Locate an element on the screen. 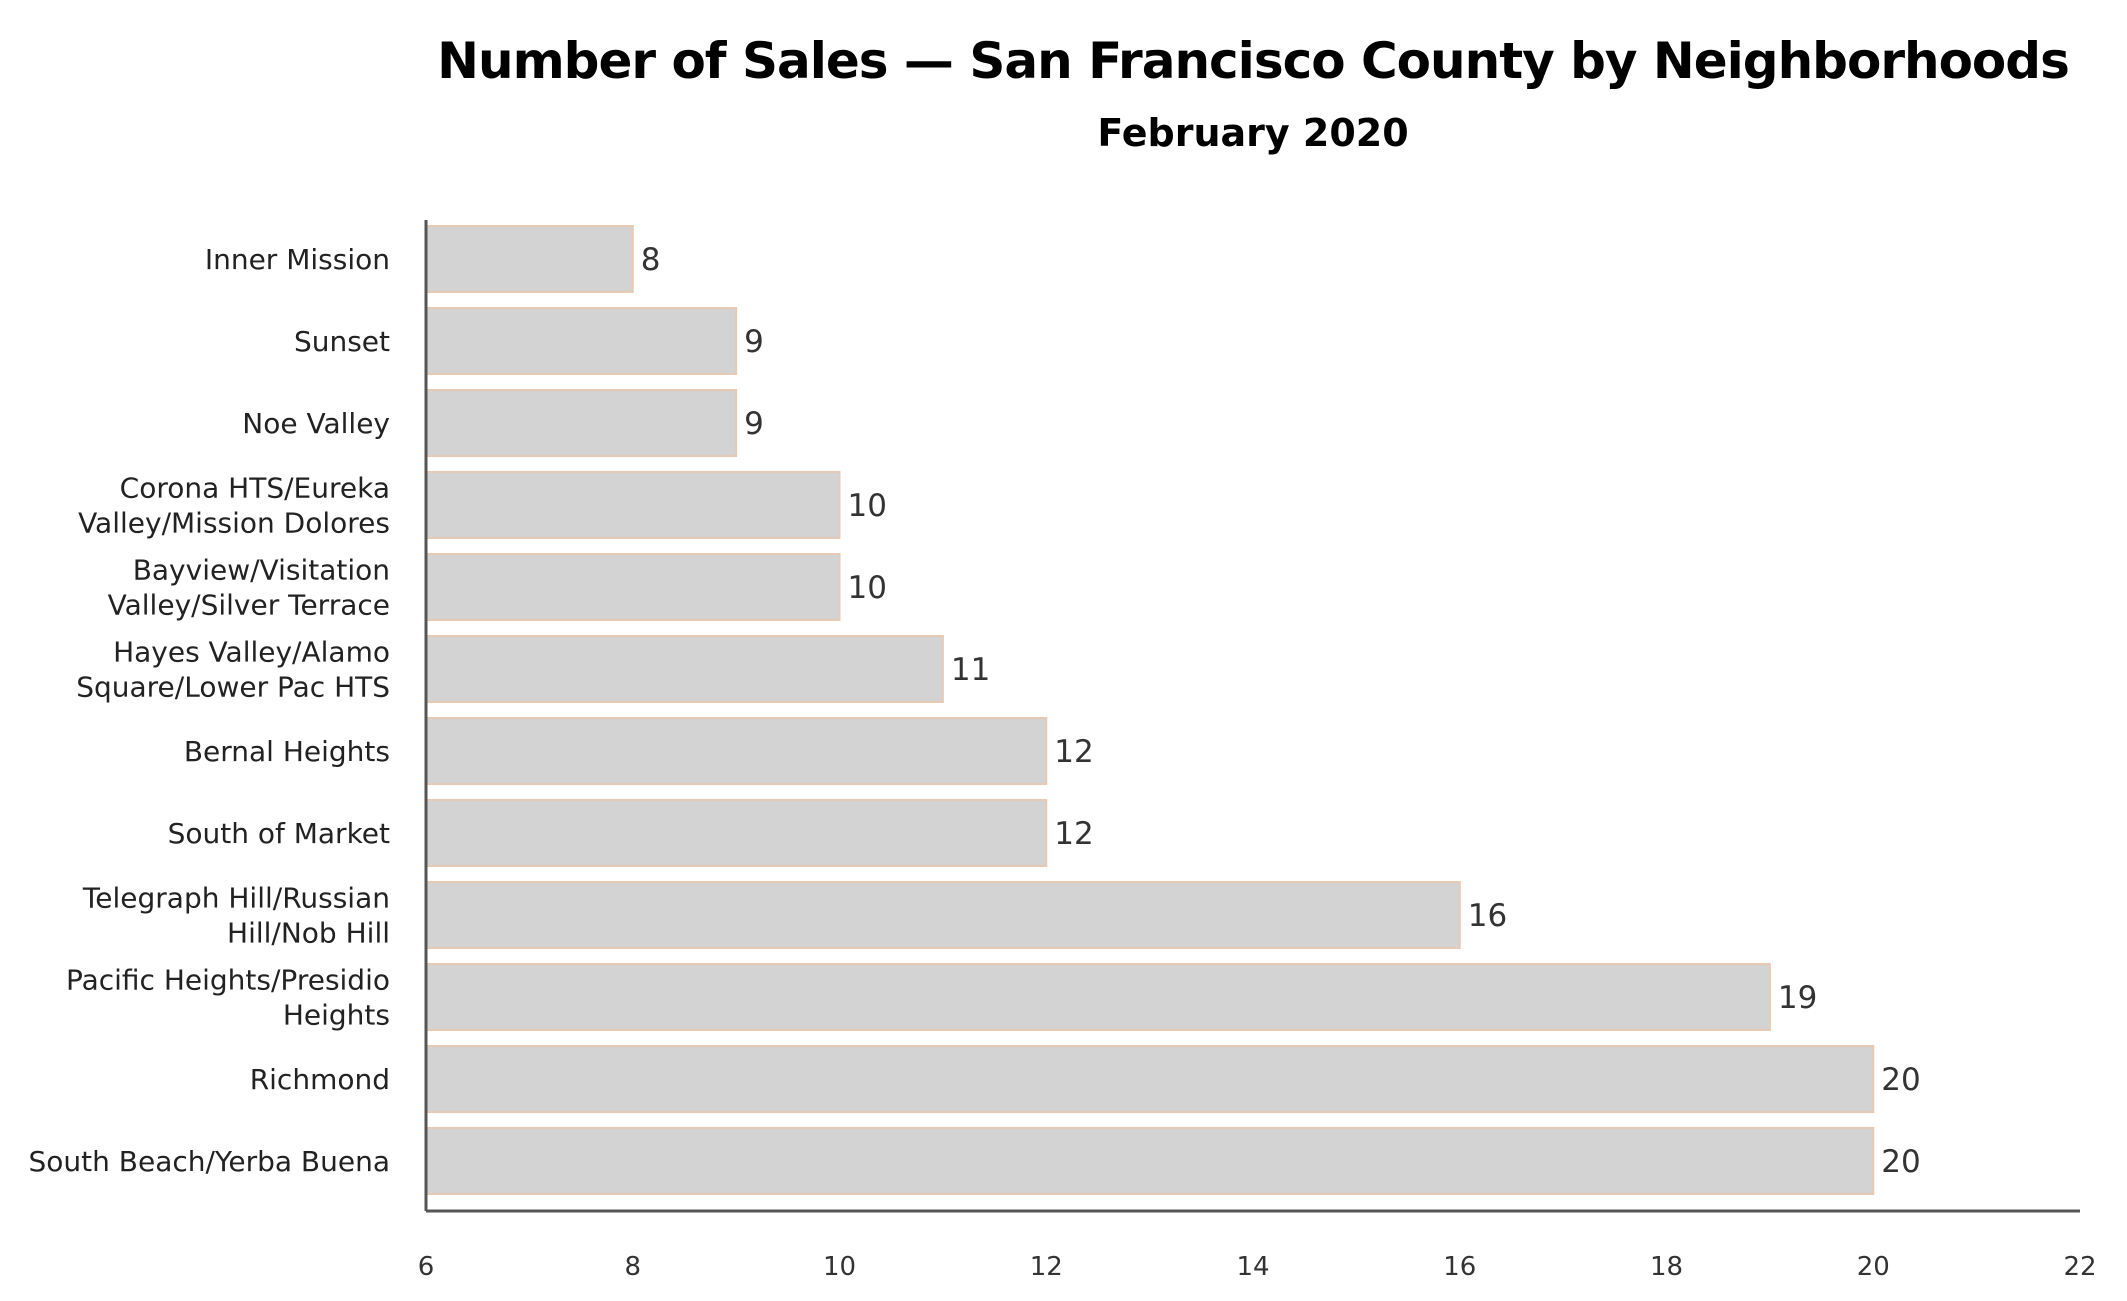  category-label: Corona HTS/Eureka Valley/Mission Dolores is located at coordinates (234, 506).